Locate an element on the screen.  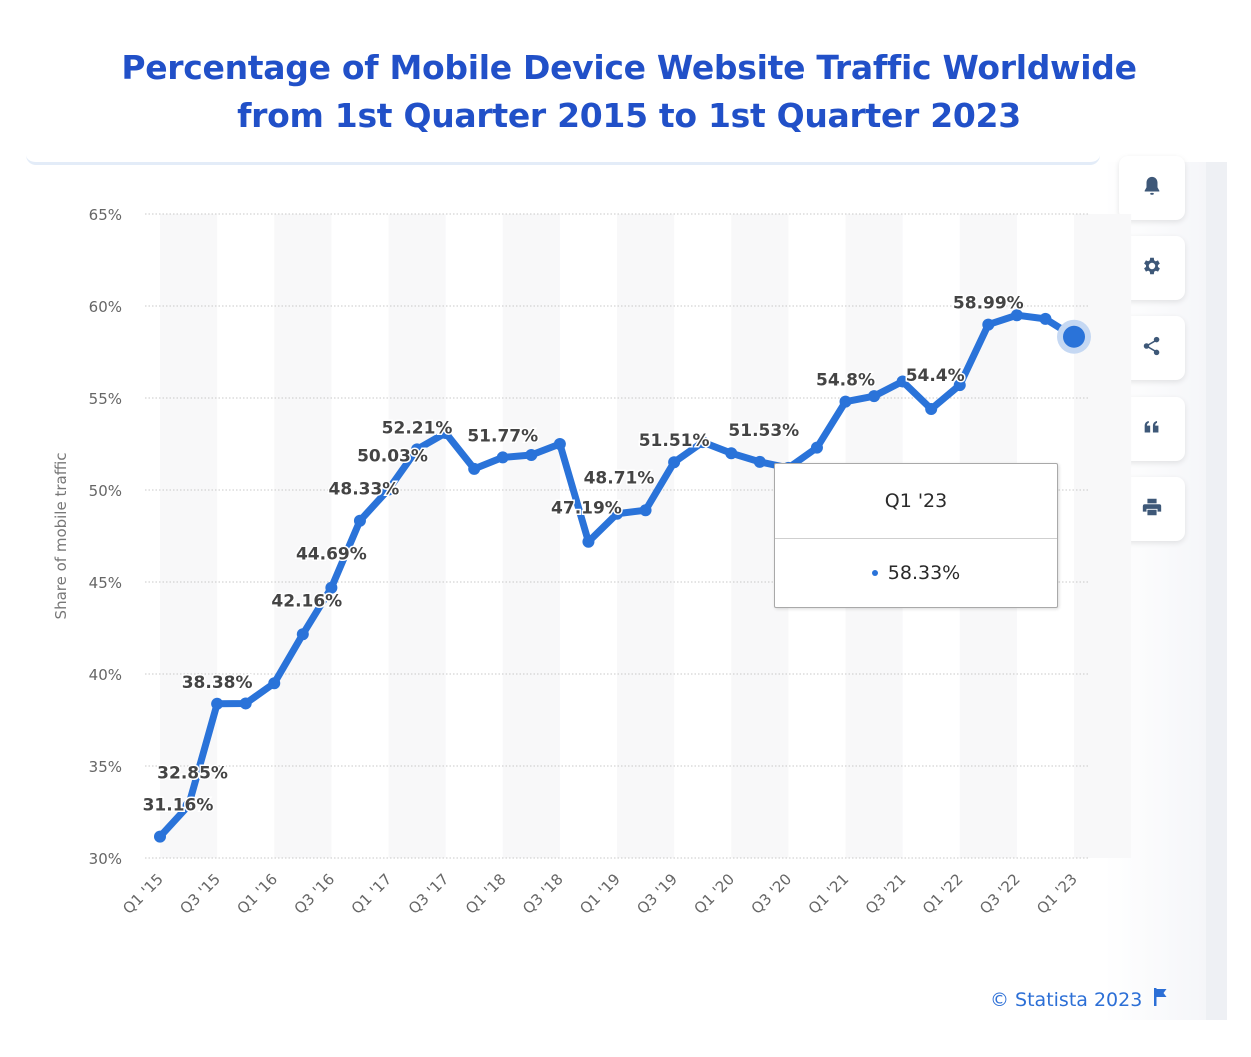
data-label: 48.71% is located at coordinates (619, 479).